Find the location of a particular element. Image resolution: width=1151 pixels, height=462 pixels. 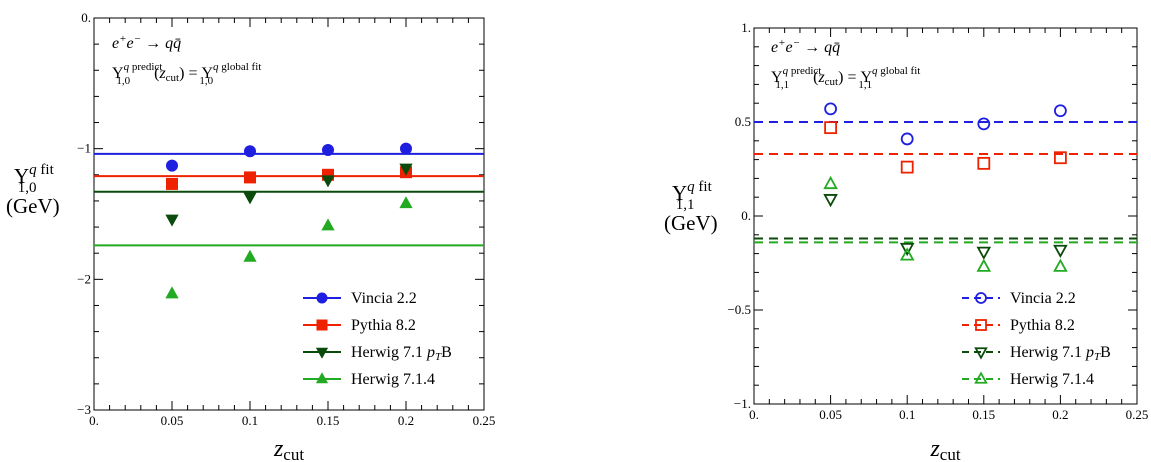

y-tick-label: 1. is located at coordinates (746, 27).